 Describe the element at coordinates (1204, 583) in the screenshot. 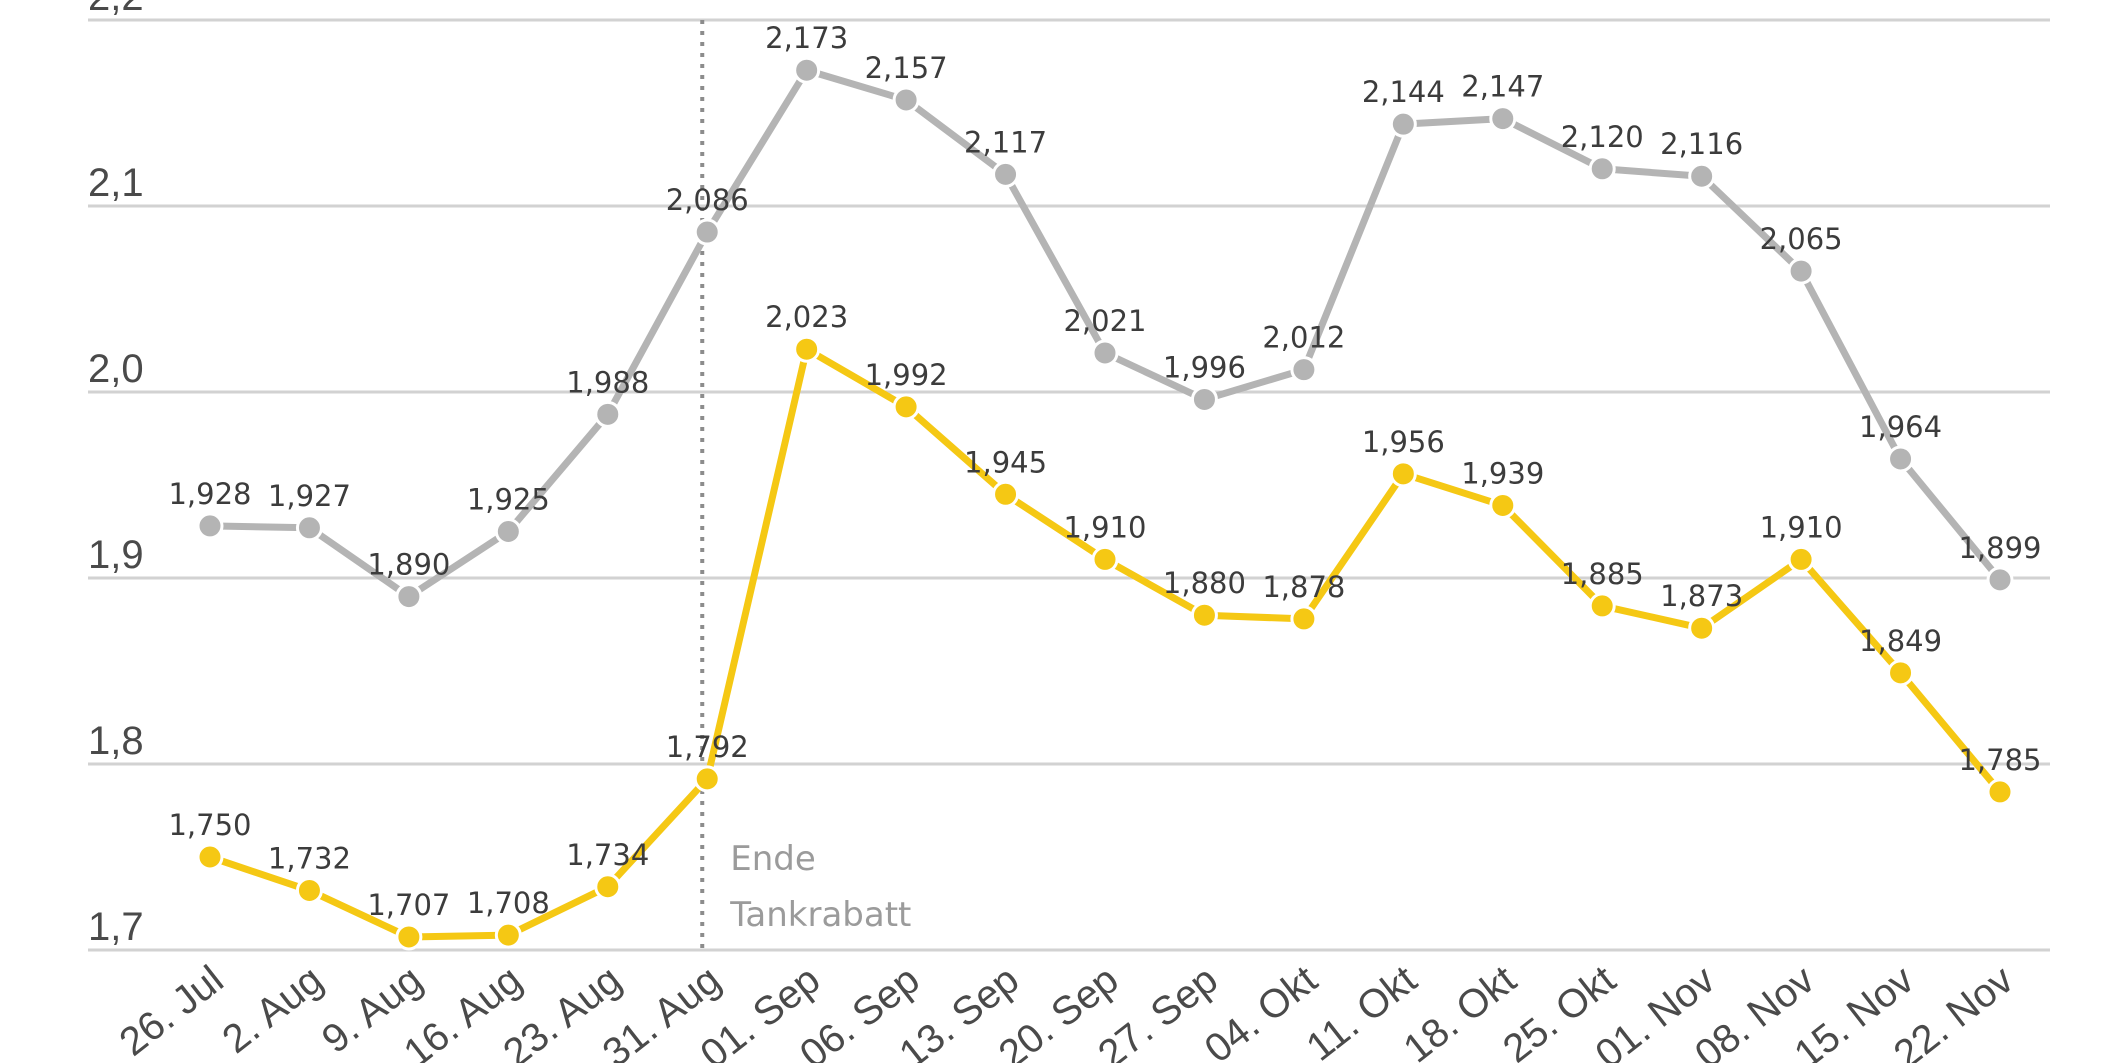

I see `data-label: 1,880` at that location.